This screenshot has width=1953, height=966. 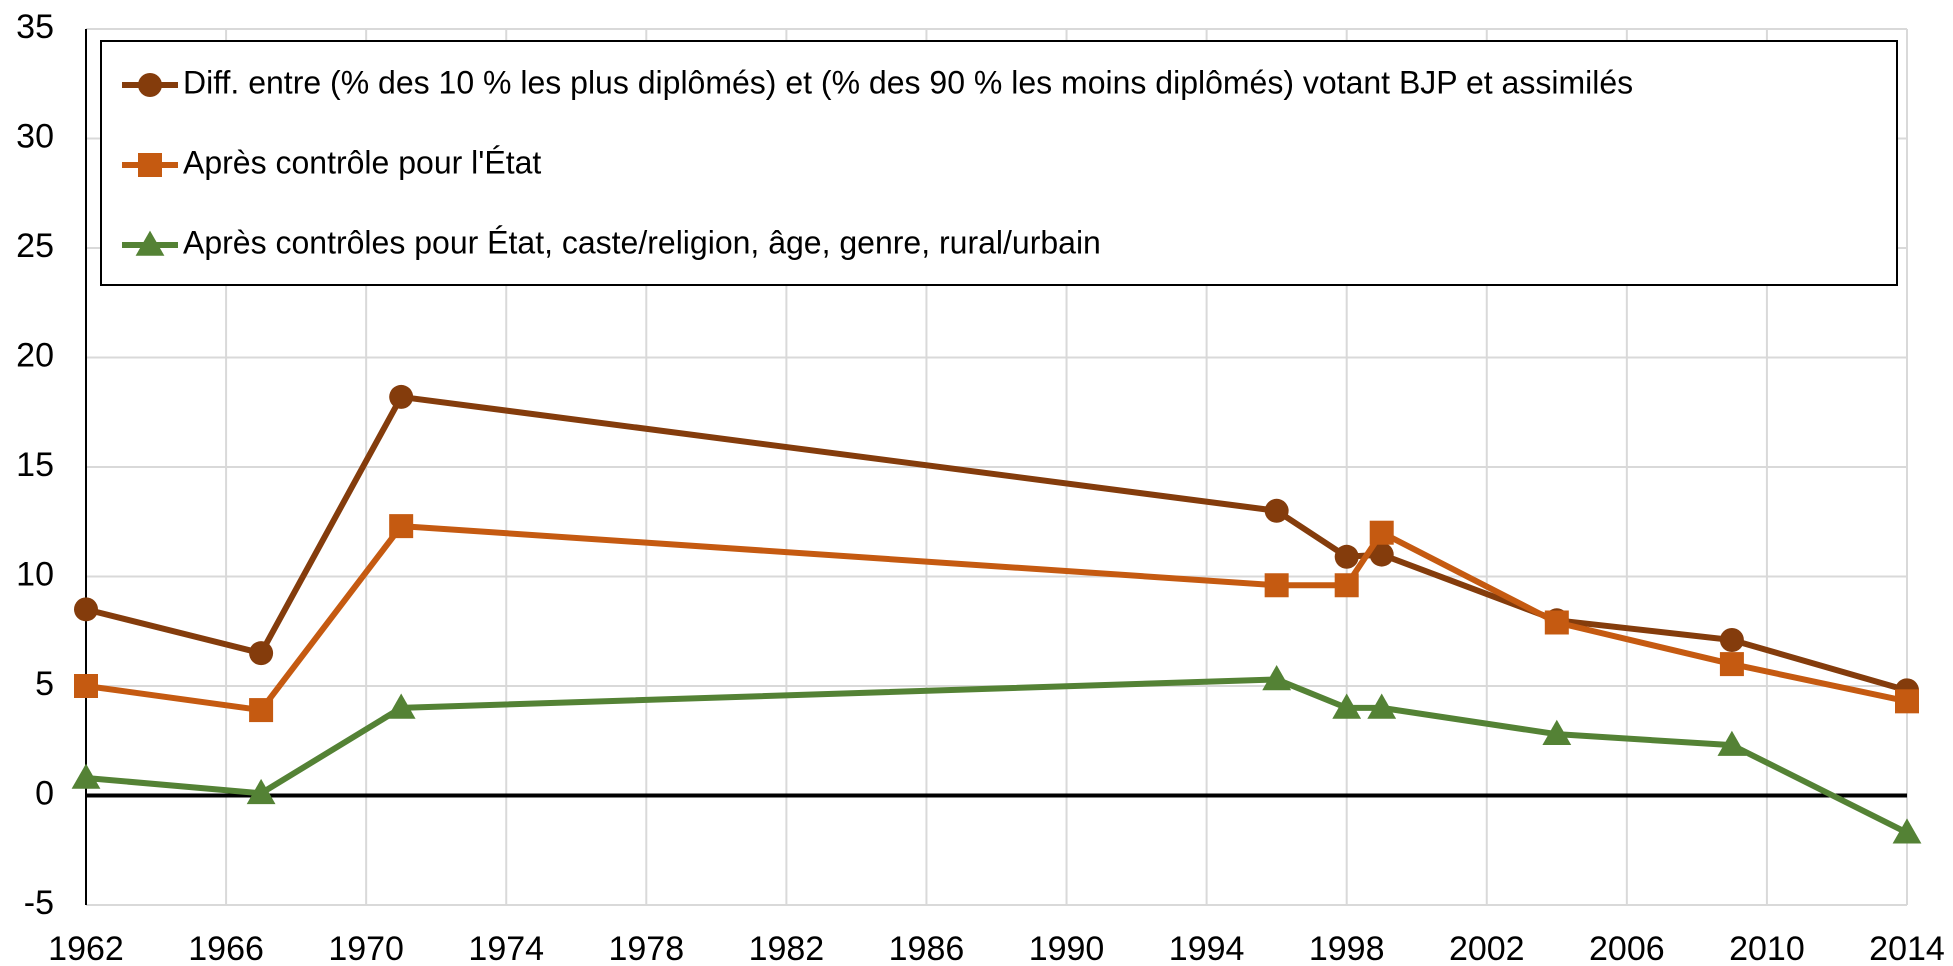 What do you see at coordinates (35, 574) in the screenshot?
I see `y-tick-label: 10` at bounding box center [35, 574].